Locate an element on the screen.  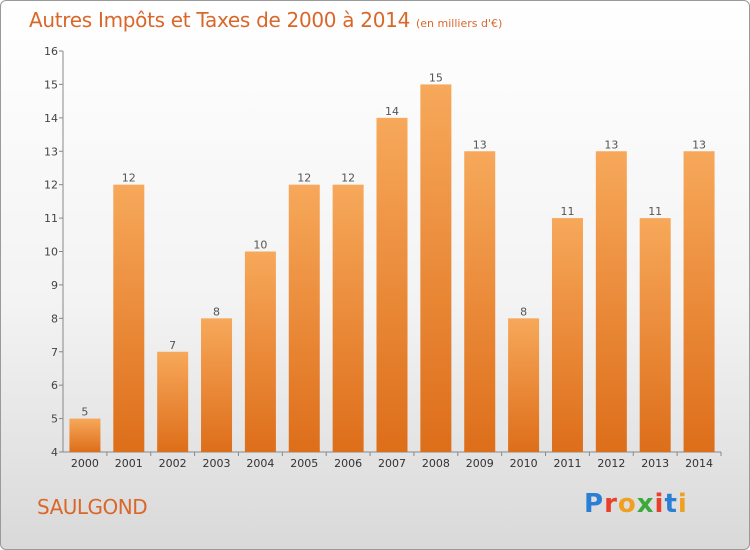
x-tick-label: 2004 is located at coordinates (260, 463).